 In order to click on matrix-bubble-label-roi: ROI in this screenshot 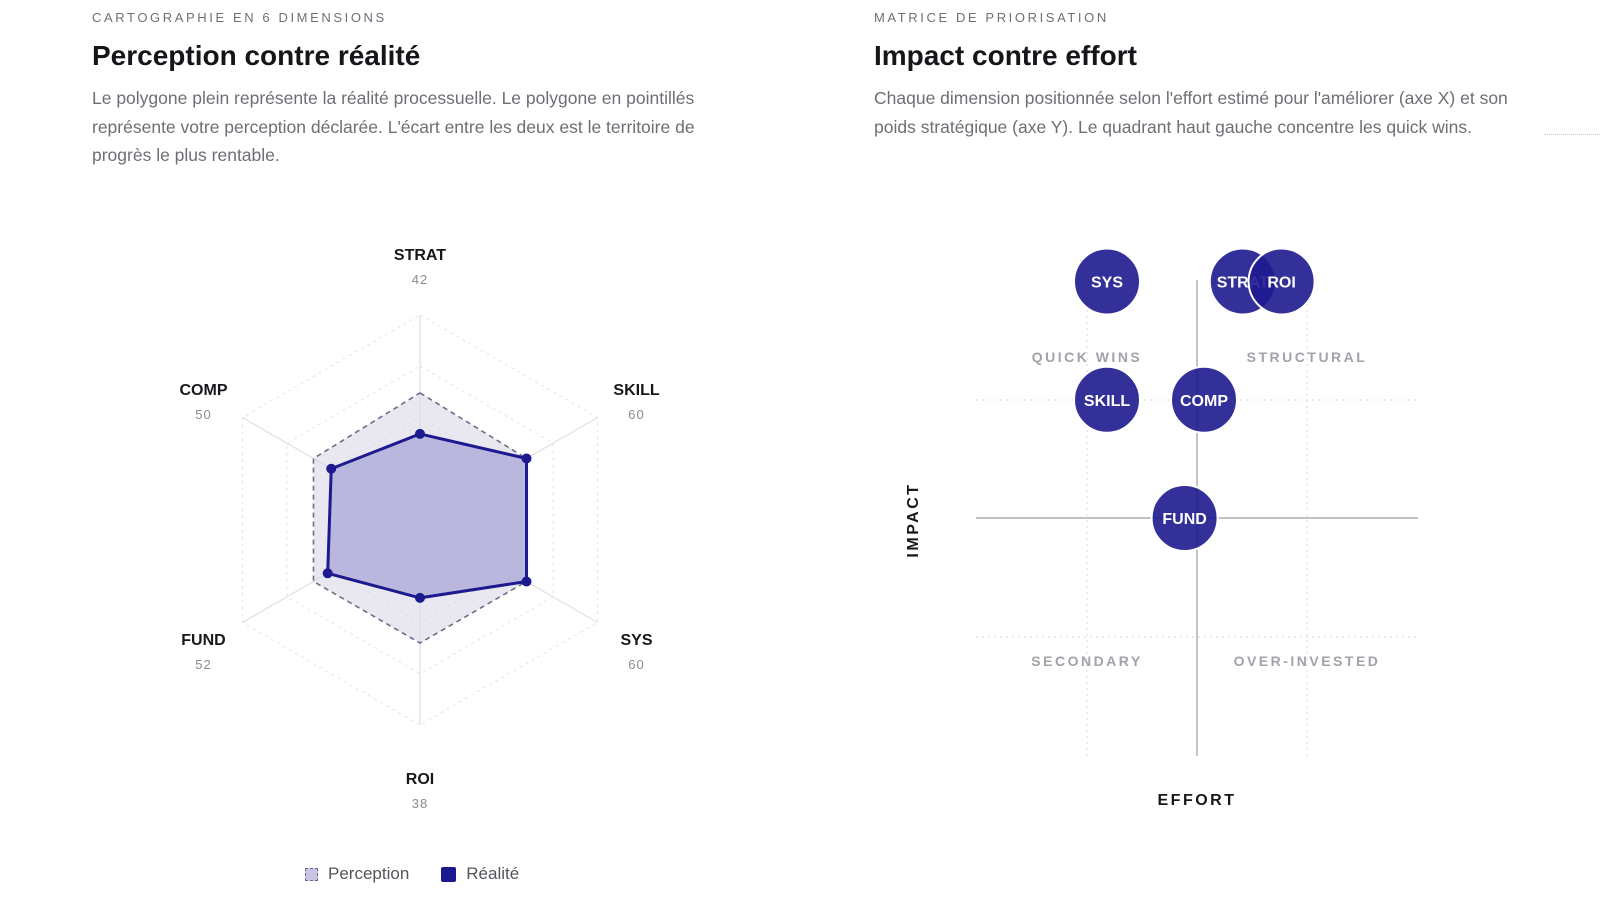, I will do `click(1281, 283)`.